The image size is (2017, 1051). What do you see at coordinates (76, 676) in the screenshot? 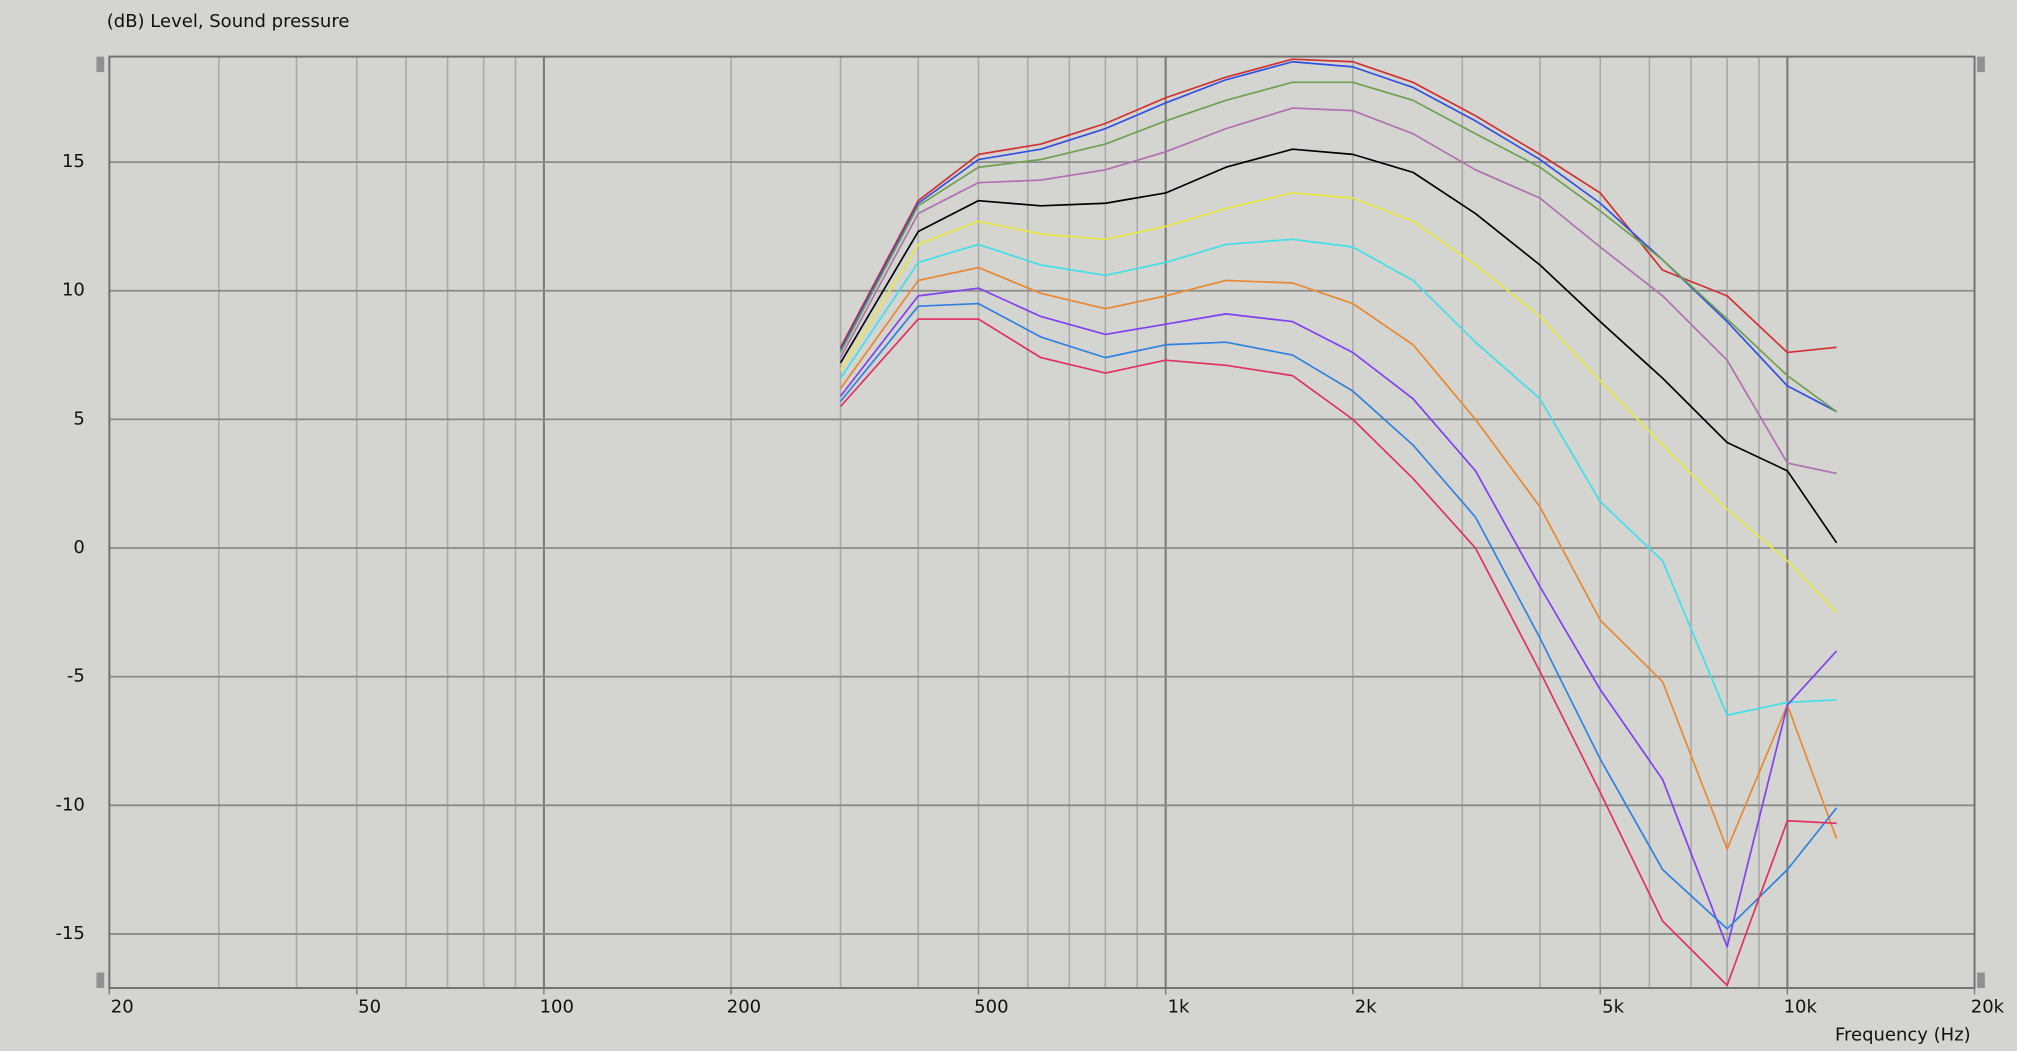
I see `y-tick-label: -5` at bounding box center [76, 676].